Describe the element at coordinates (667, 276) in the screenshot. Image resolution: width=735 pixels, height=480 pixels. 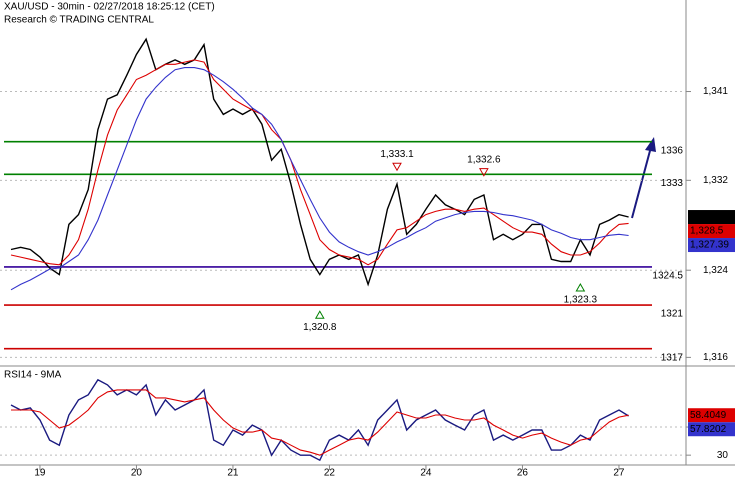
I see `level-label: 1324.5` at that location.